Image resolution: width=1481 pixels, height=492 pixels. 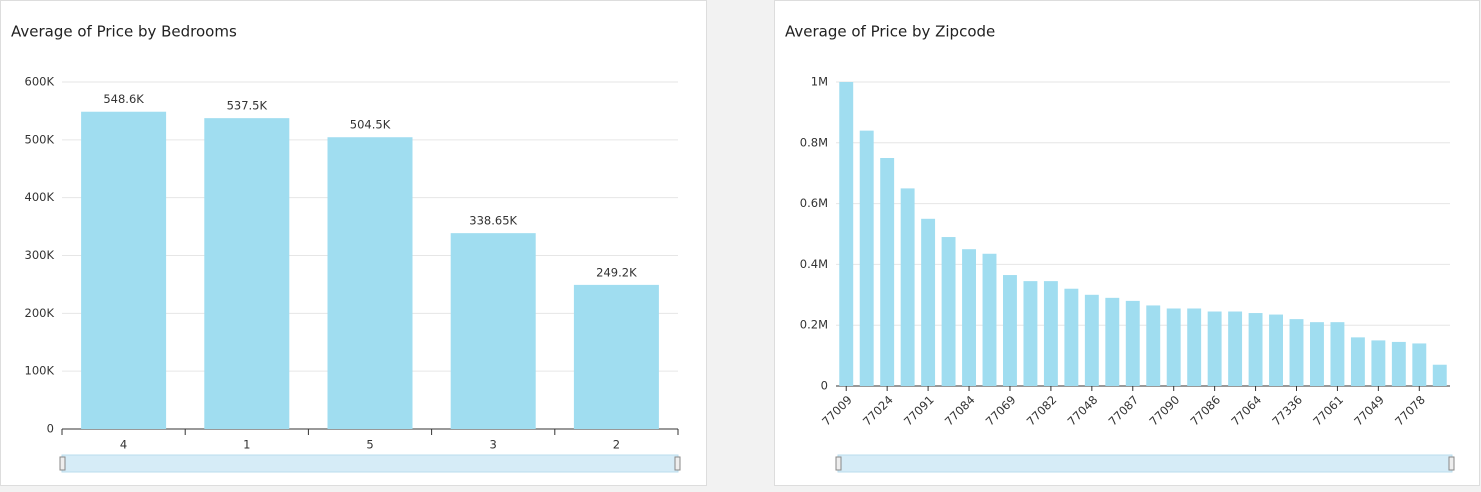 I want to click on x-tick-label: 1, so click(x=246, y=445).